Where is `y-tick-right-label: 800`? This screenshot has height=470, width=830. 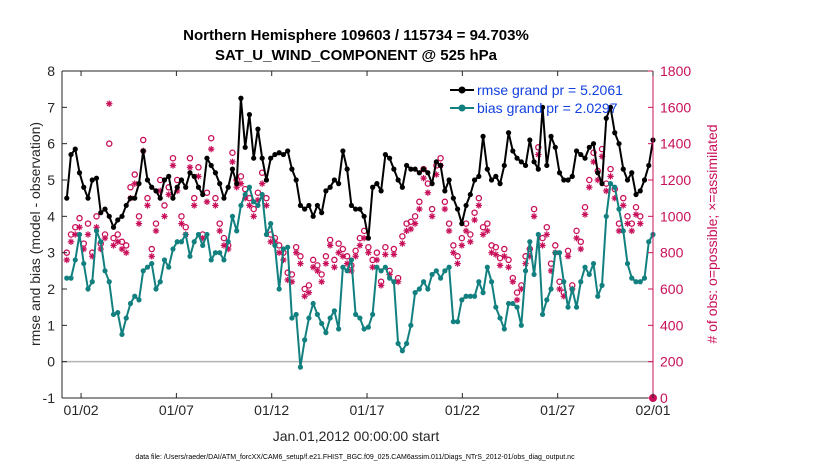 y-tick-right-label: 800 is located at coordinates (672, 253).